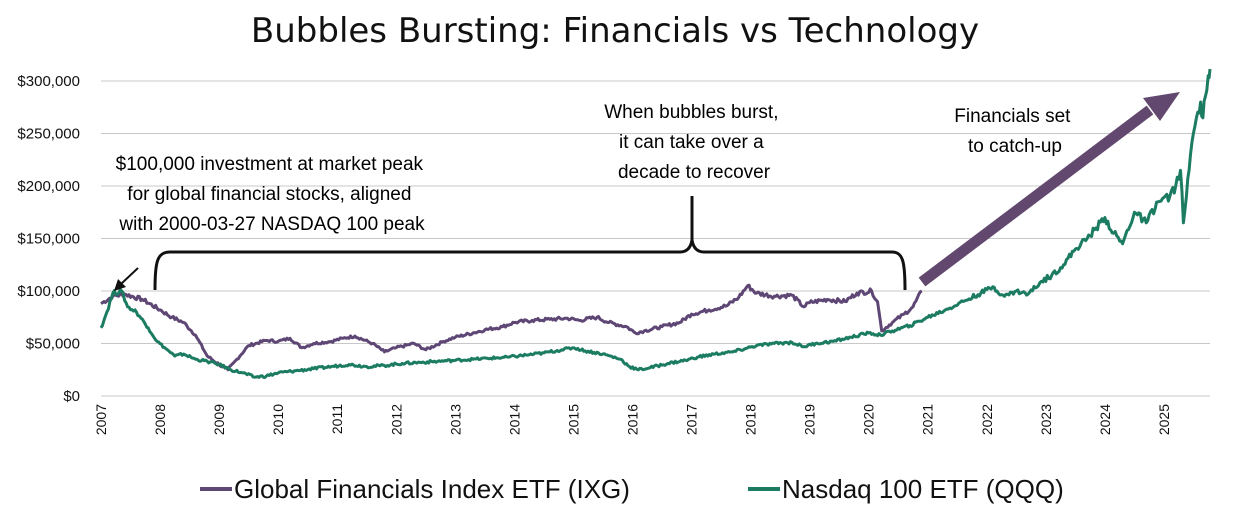 This screenshot has height=519, width=1244. Describe the element at coordinates (1014, 131) in the screenshot. I see `catchup-annotation: Financials set to catch-up` at that location.